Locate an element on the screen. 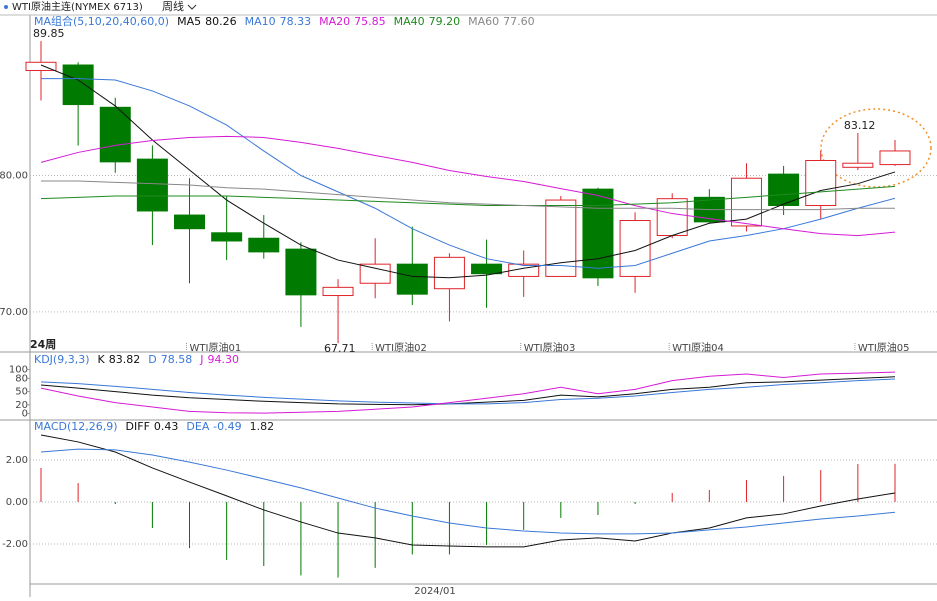 This screenshot has width=937, height=601. legend-name: DIFF is located at coordinates (138, 426).